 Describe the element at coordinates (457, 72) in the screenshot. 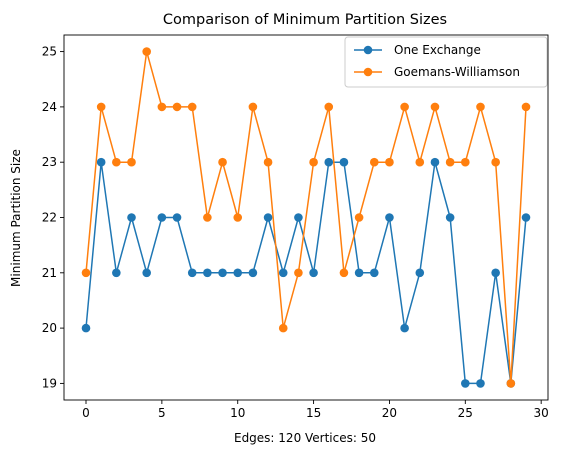

I see `legend-label: Goemans-Williamson` at that location.